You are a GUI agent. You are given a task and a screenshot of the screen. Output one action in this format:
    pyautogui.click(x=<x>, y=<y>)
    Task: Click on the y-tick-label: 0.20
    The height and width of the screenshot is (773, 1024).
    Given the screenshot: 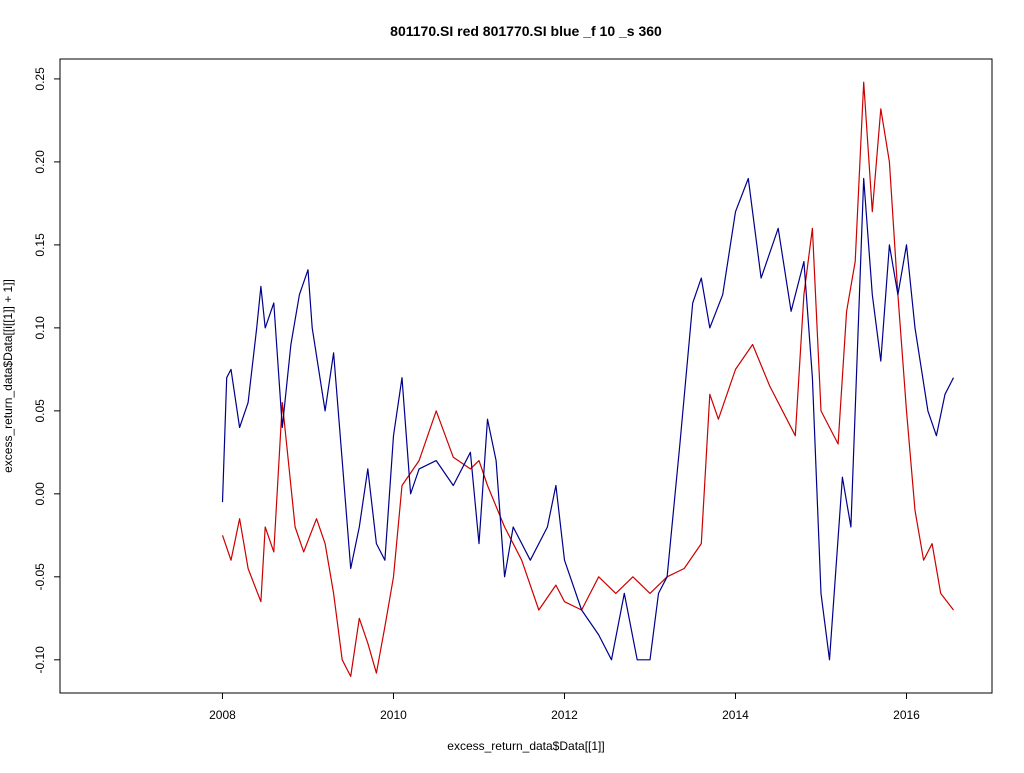 What is the action you would take?
    pyautogui.click(x=40, y=162)
    